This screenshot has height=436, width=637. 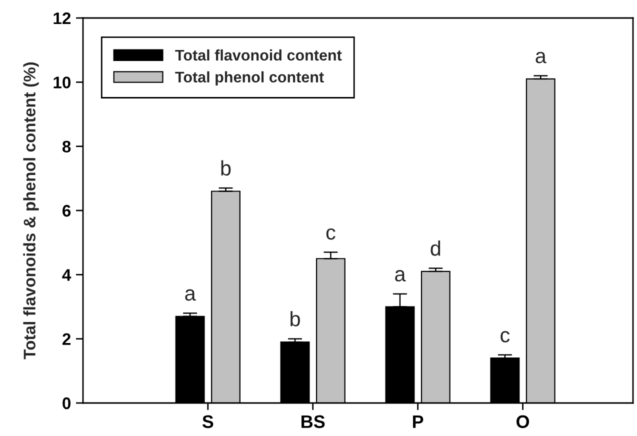 I want to click on y-tick-label: 8, so click(x=66, y=146).